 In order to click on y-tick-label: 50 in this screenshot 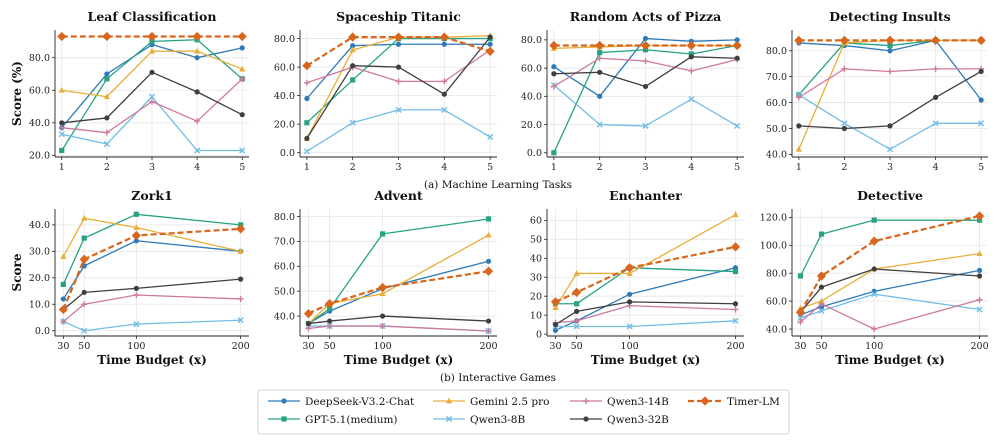, I will do `click(536, 240)`.